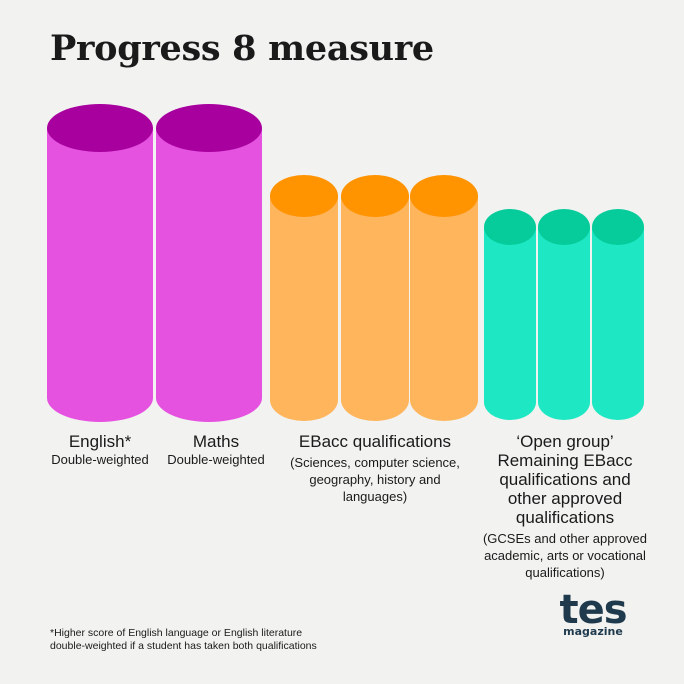 The image size is (684, 684). Describe the element at coordinates (565, 555) in the screenshot. I see `label-open-detail-2: academic, arts or vocational` at that location.